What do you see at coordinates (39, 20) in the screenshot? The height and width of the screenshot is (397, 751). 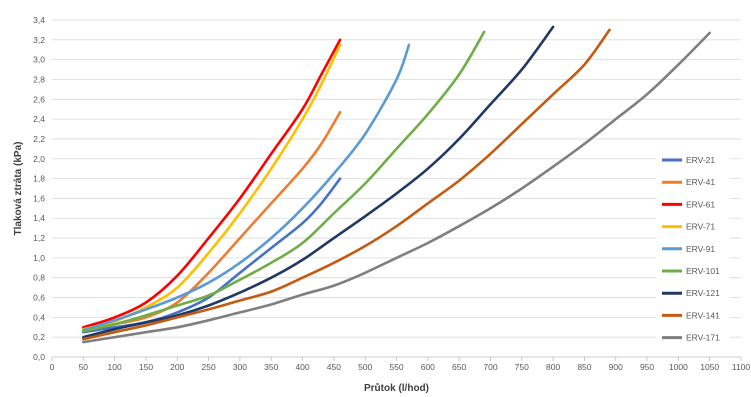 I see `y-tick-label: 3,4` at bounding box center [39, 20].